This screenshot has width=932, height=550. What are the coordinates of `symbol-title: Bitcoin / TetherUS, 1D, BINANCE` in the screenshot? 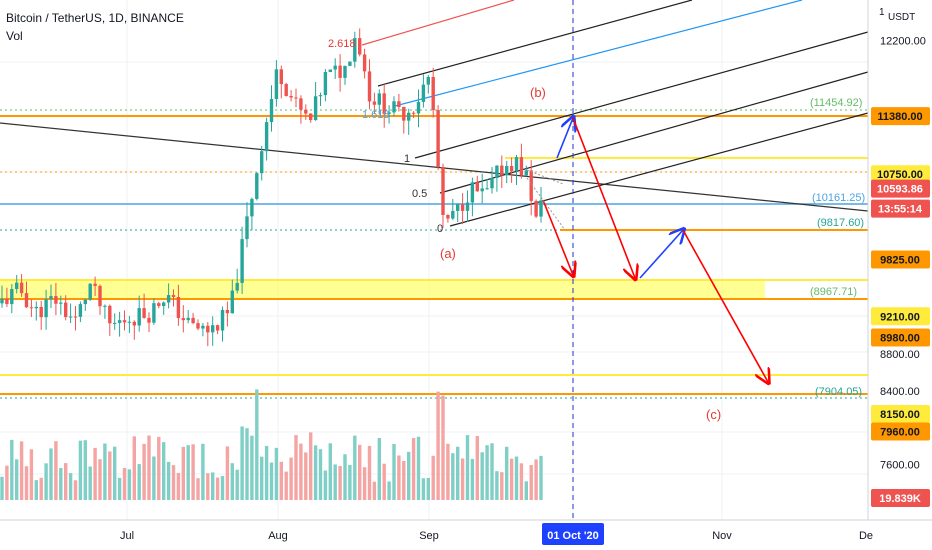 It's located at (95, 18).